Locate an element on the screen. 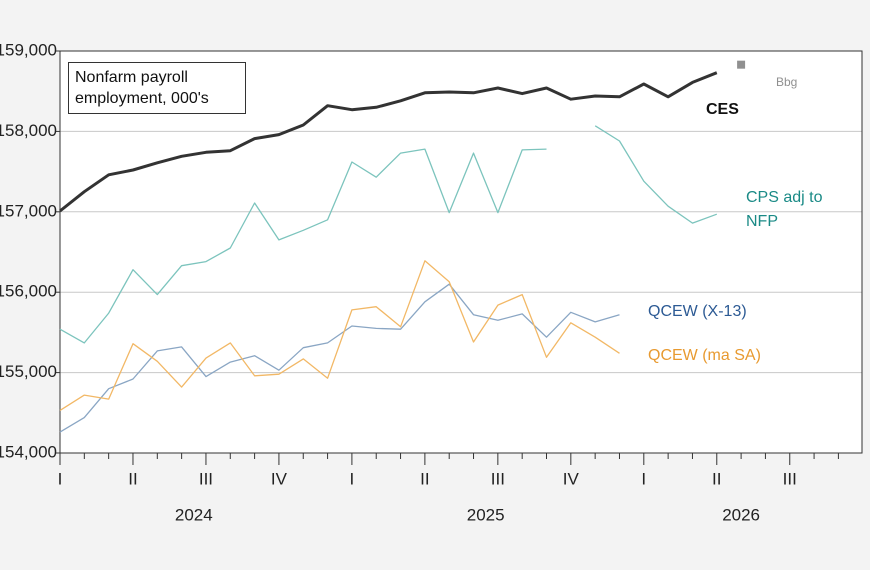 The width and height of the screenshot is (870, 570). year-label: 2026 is located at coordinates (741, 514).